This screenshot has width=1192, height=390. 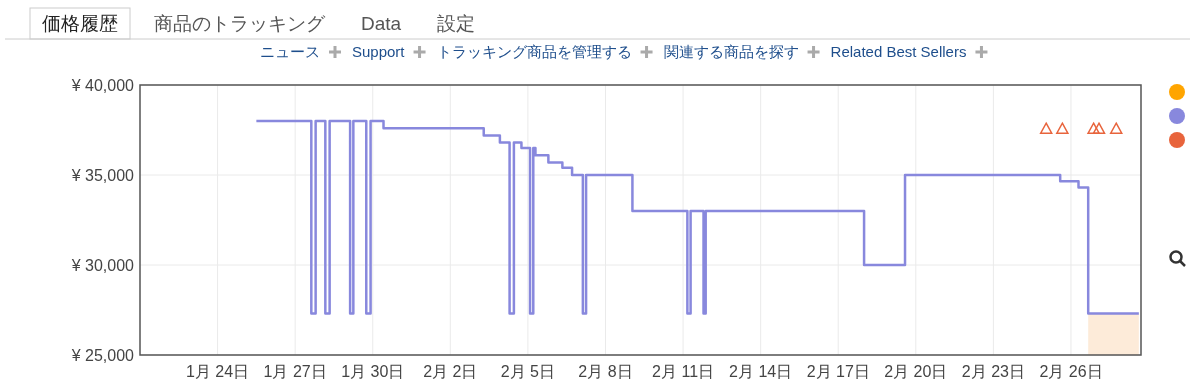 I want to click on text: Related Best Sellers, so click(x=898, y=51).